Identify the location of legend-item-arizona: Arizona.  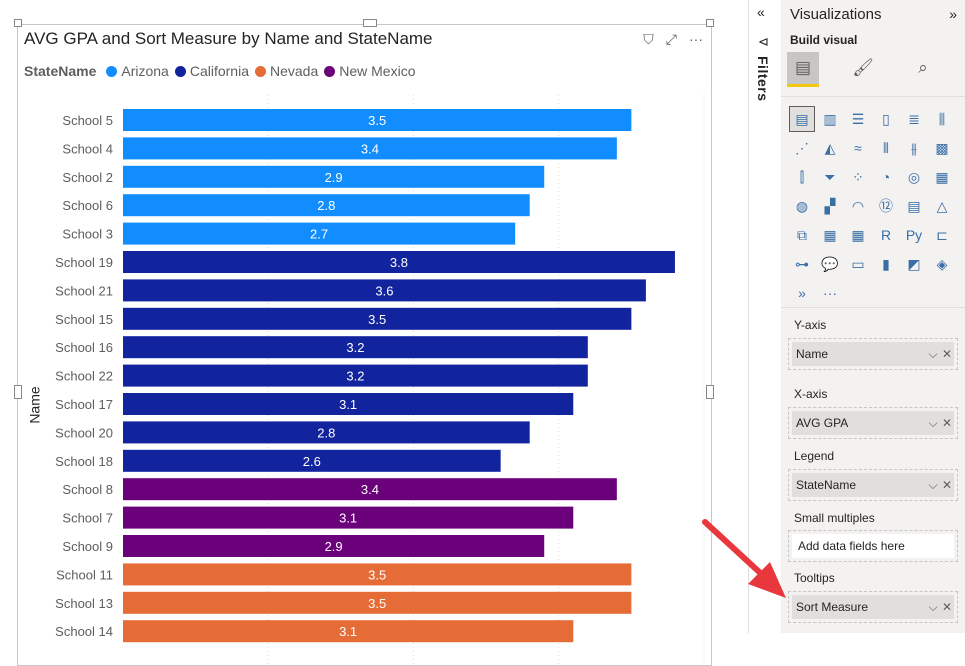
(137, 71).